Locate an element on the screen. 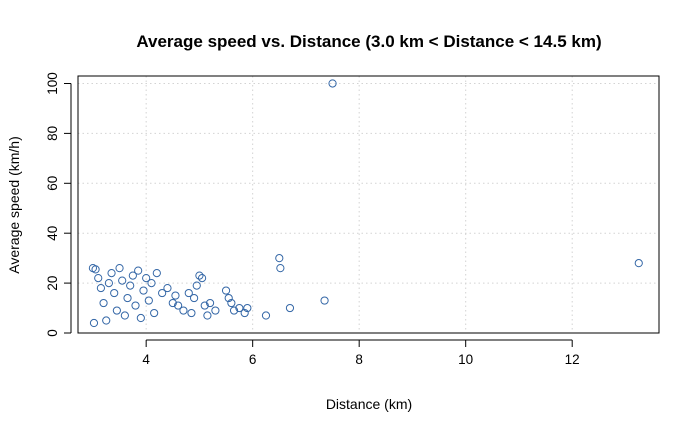  x-tick-label: 12 is located at coordinates (572, 359).